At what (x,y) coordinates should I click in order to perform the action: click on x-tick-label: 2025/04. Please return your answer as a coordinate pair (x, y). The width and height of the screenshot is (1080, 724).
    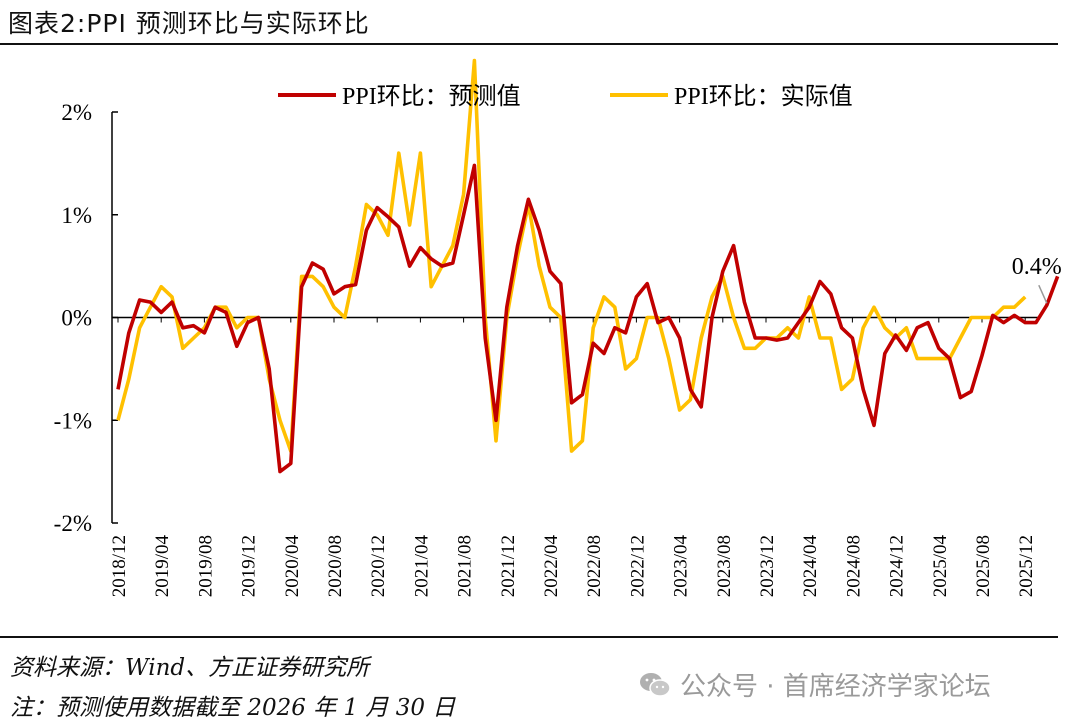
    Looking at the image, I should click on (940, 566).